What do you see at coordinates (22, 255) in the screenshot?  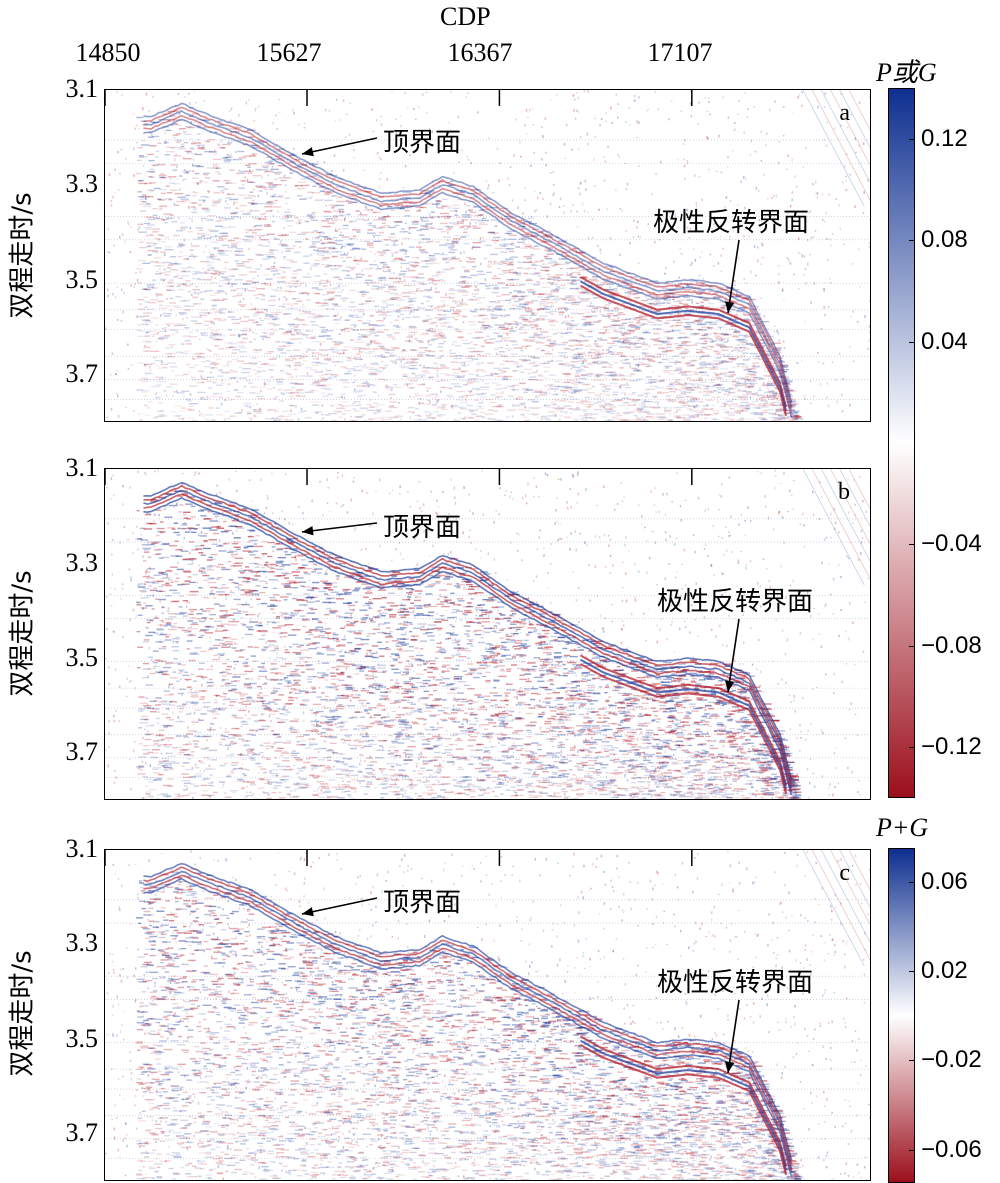 I see `y-axis-label-a: 双程走时/s` at bounding box center [22, 255].